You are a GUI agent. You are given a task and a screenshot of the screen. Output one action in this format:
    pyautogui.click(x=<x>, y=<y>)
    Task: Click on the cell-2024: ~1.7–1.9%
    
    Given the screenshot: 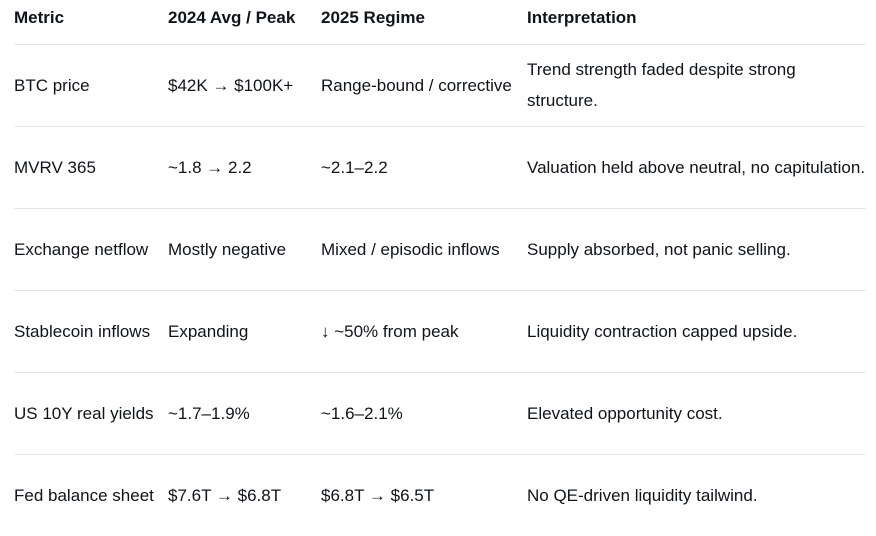 What is the action you would take?
    pyautogui.click(x=209, y=413)
    